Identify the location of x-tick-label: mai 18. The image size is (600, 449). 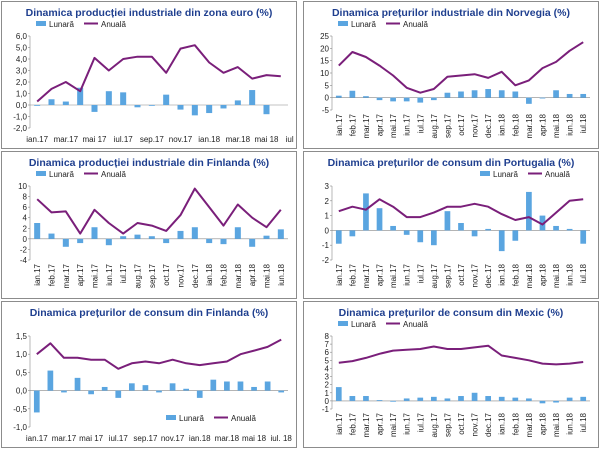
(254, 438).